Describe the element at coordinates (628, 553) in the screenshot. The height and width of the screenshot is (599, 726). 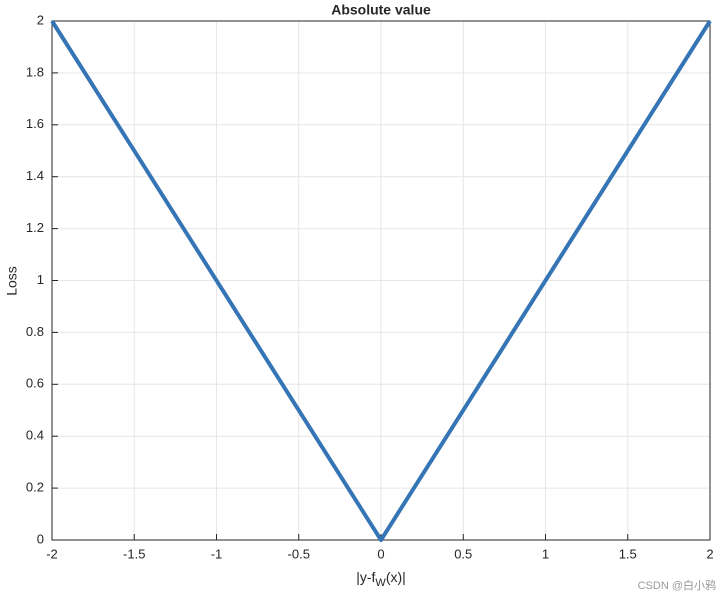
I see `x-tick-label: 1.5` at that location.